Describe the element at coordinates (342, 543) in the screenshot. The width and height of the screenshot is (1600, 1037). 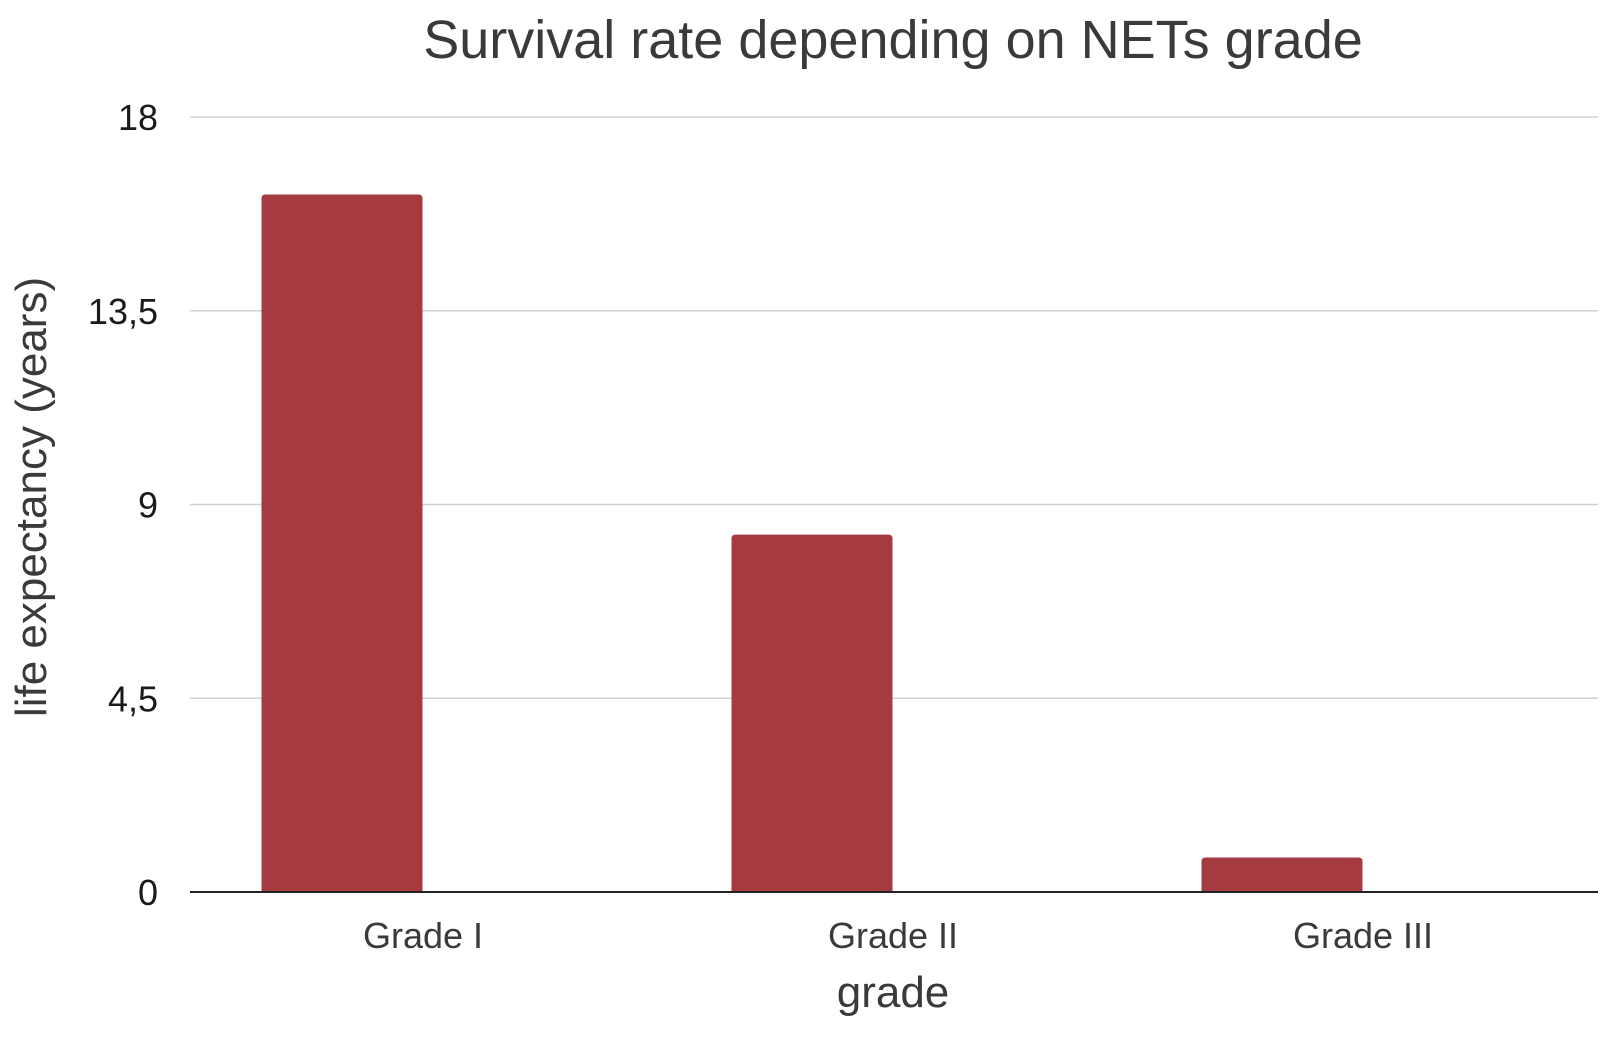
I see `bar-grade-i` at that location.